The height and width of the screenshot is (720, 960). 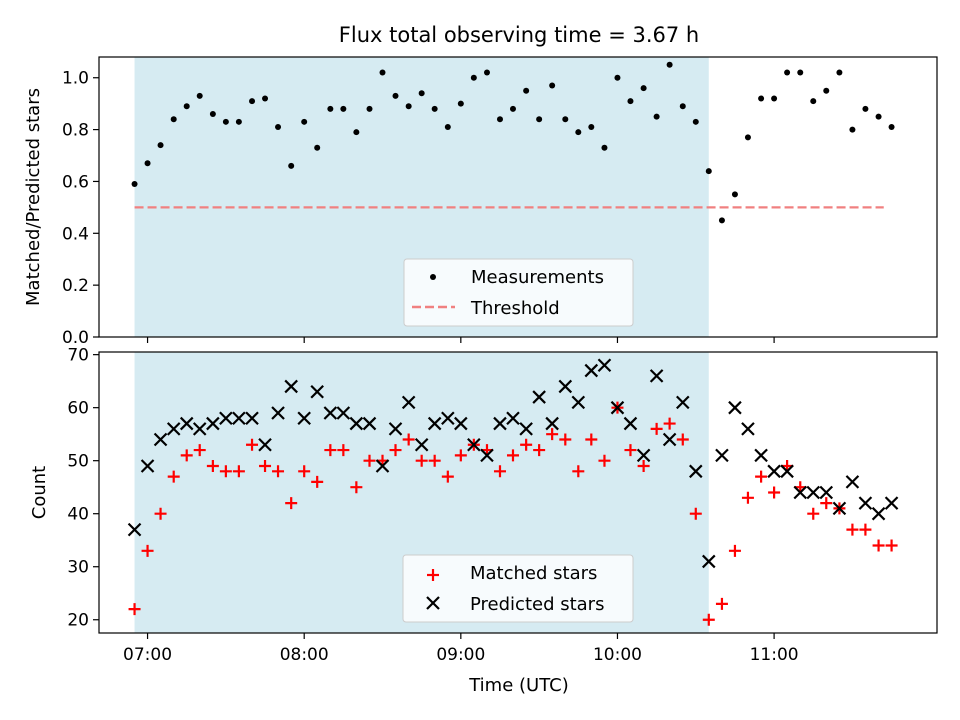 I want to click on count-xtick-label: 07:00, so click(x=147, y=655).